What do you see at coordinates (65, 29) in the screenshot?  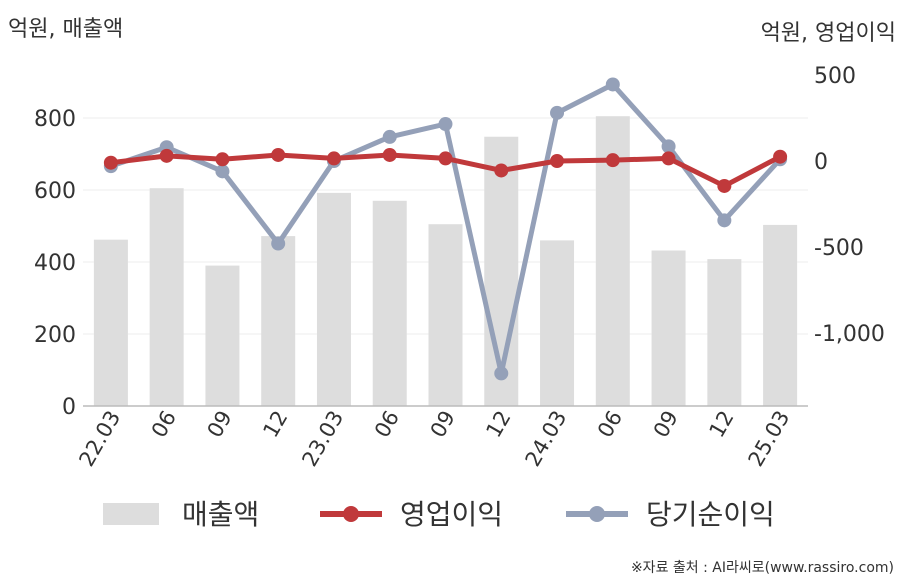 I see `left-axis-label: 억원, 매출액` at bounding box center [65, 29].